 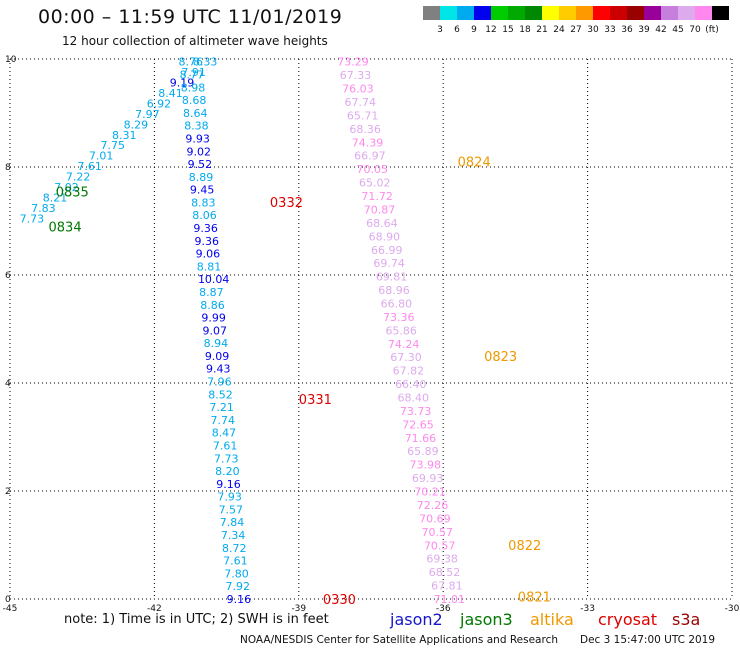 I want to click on swh-value: 7.96, so click(x=219, y=382).